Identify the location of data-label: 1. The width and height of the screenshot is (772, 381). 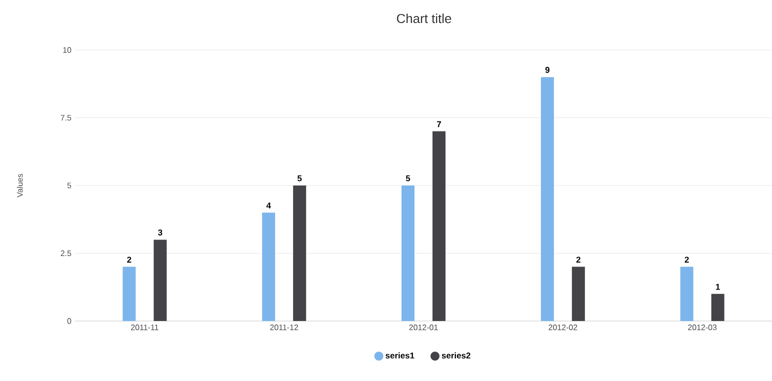
(718, 287).